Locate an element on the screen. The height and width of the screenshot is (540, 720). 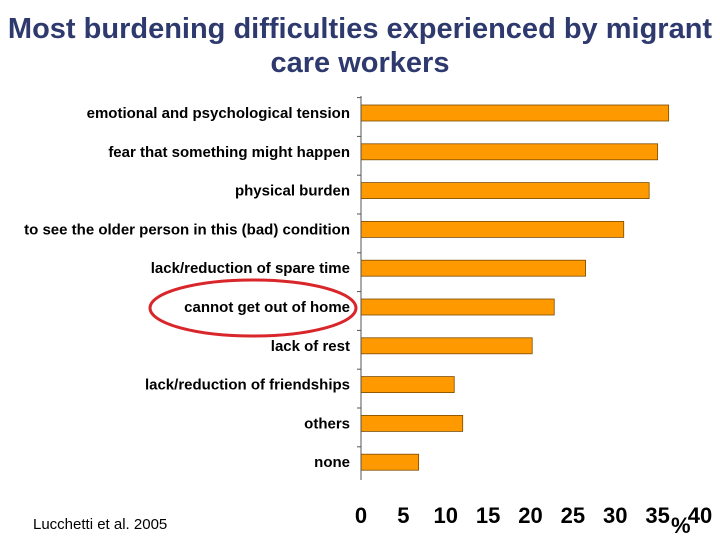
highlight-ellipse is located at coordinates (253, 308).